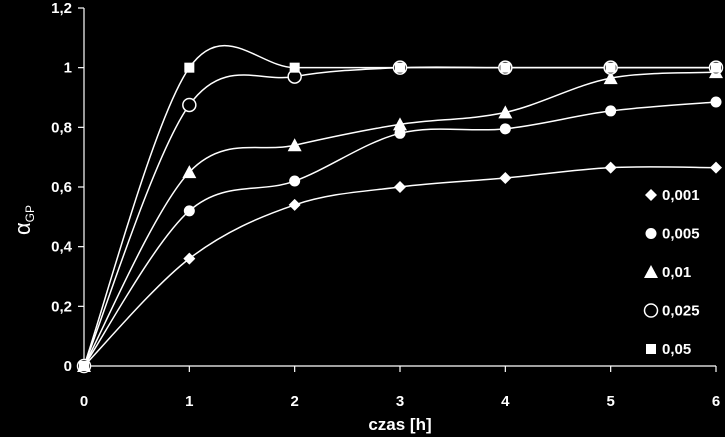 This screenshot has width=725, height=437. I want to click on x-tick-label: 2, so click(294, 401).